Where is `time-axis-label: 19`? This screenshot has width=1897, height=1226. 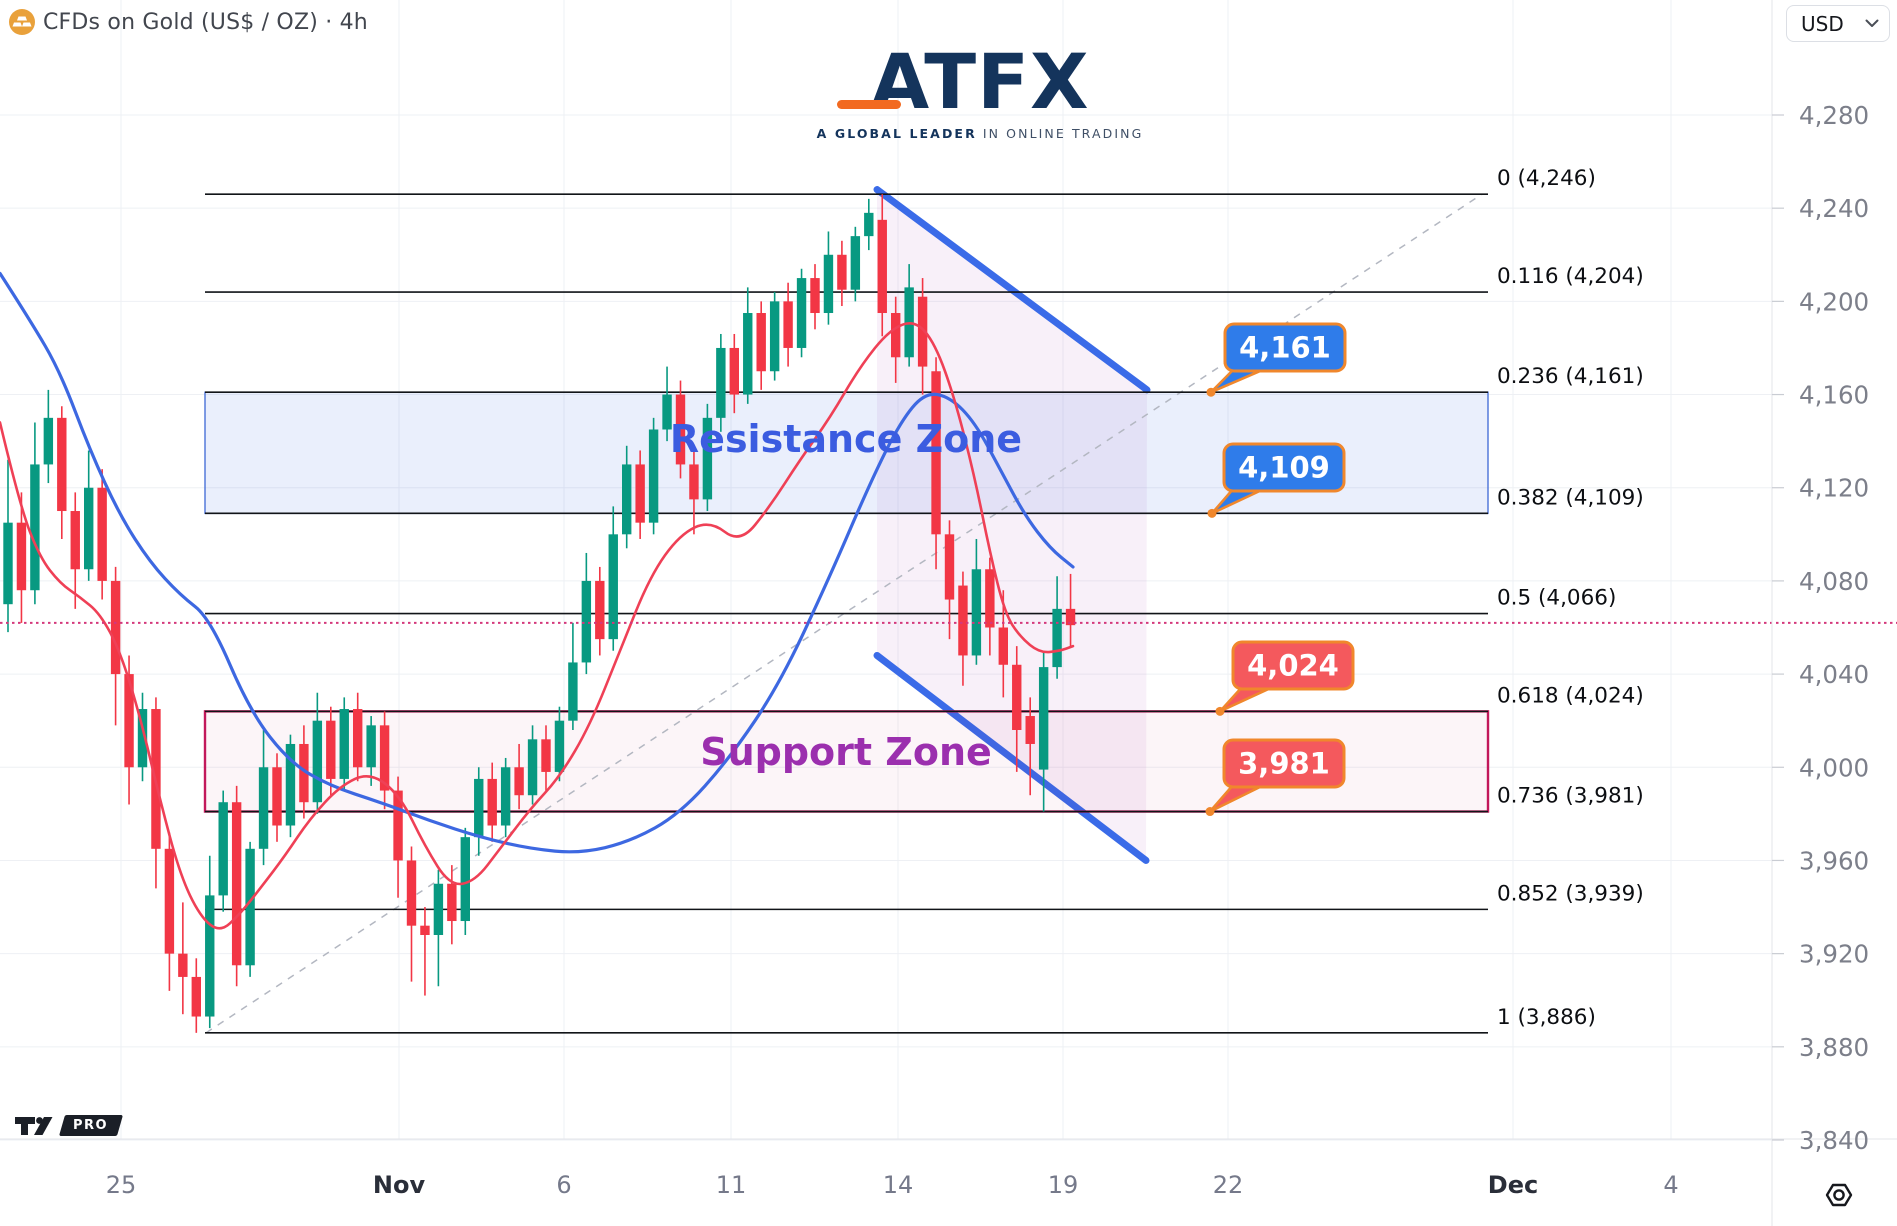
time-axis-label: 19 is located at coordinates (1063, 1185).